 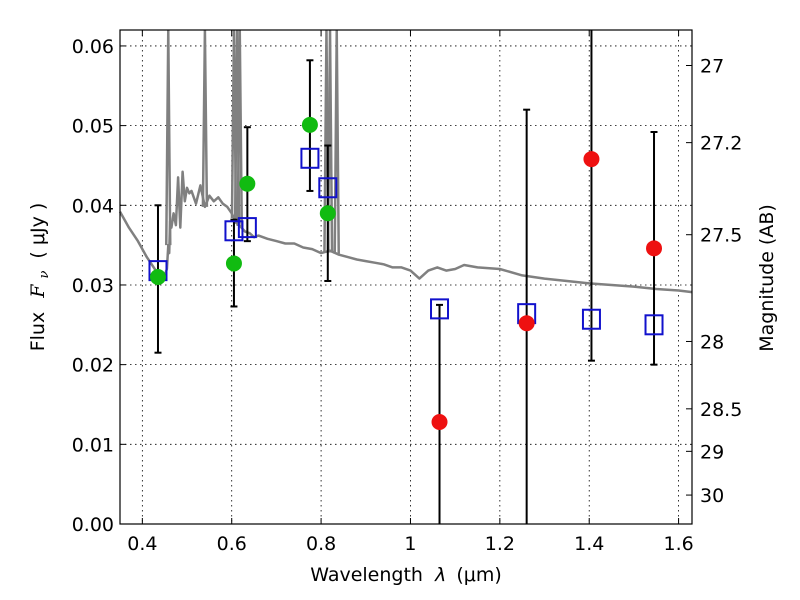 I want to click on y2-tick-label: 29, so click(x=712, y=452).